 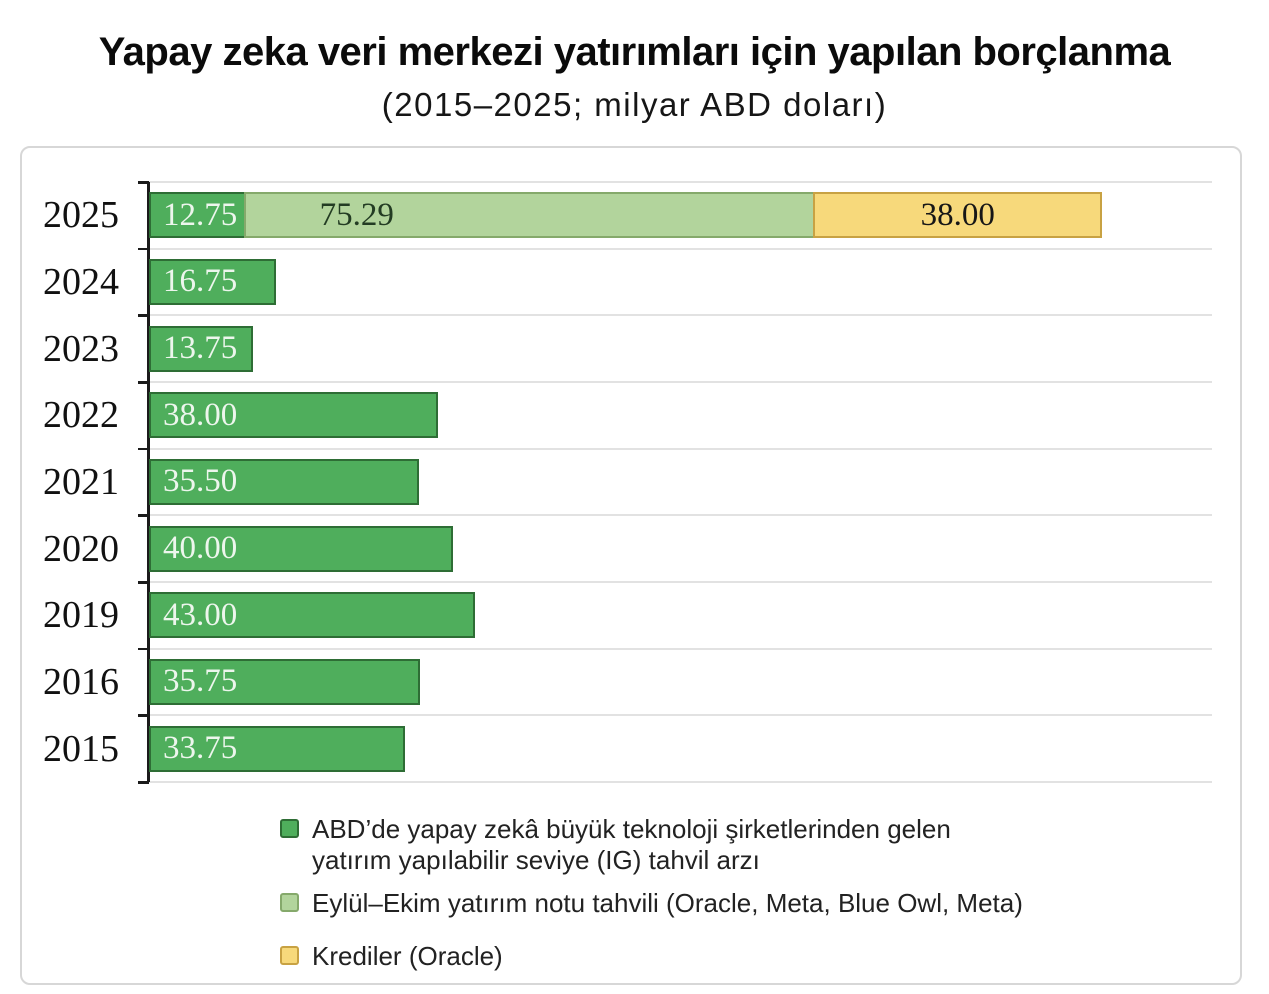 What do you see at coordinates (148, 482) in the screenshot?
I see `y-axis-line` at bounding box center [148, 482].